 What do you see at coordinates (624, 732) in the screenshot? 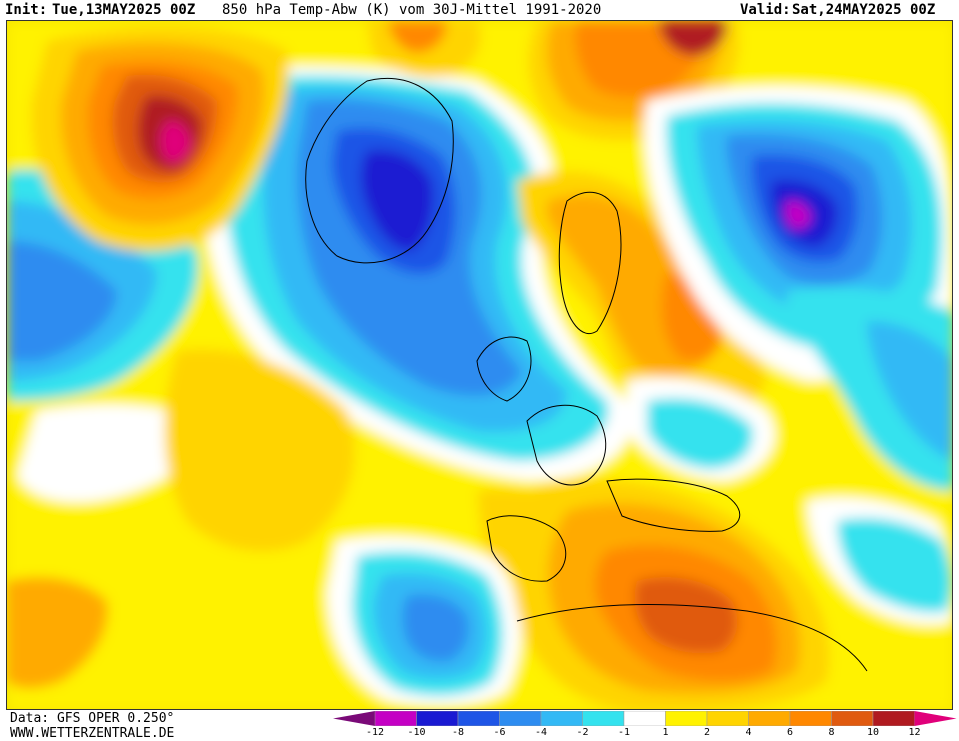
I see `colorbar-tick-label: -1` at bounding box center [624, 732].